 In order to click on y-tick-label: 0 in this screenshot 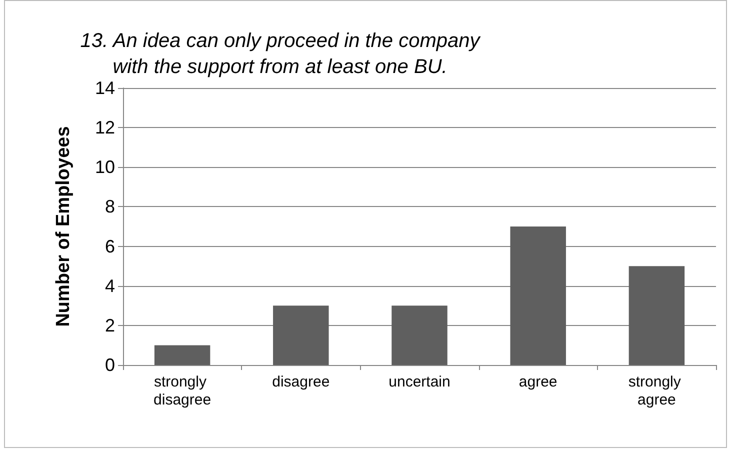, I will do `click(109, 365)`.